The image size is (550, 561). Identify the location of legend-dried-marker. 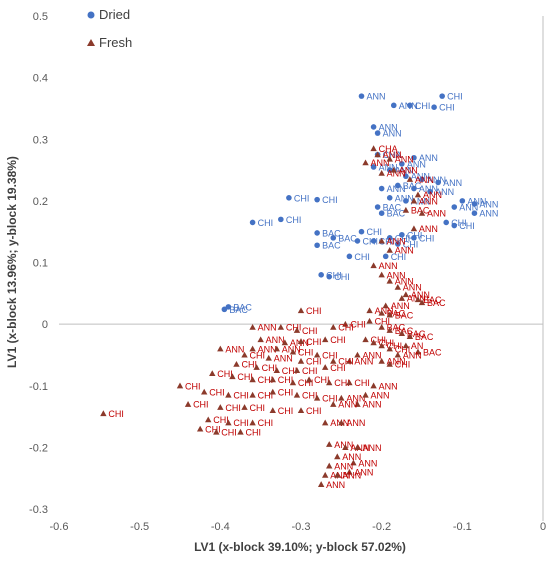
(91, 15).